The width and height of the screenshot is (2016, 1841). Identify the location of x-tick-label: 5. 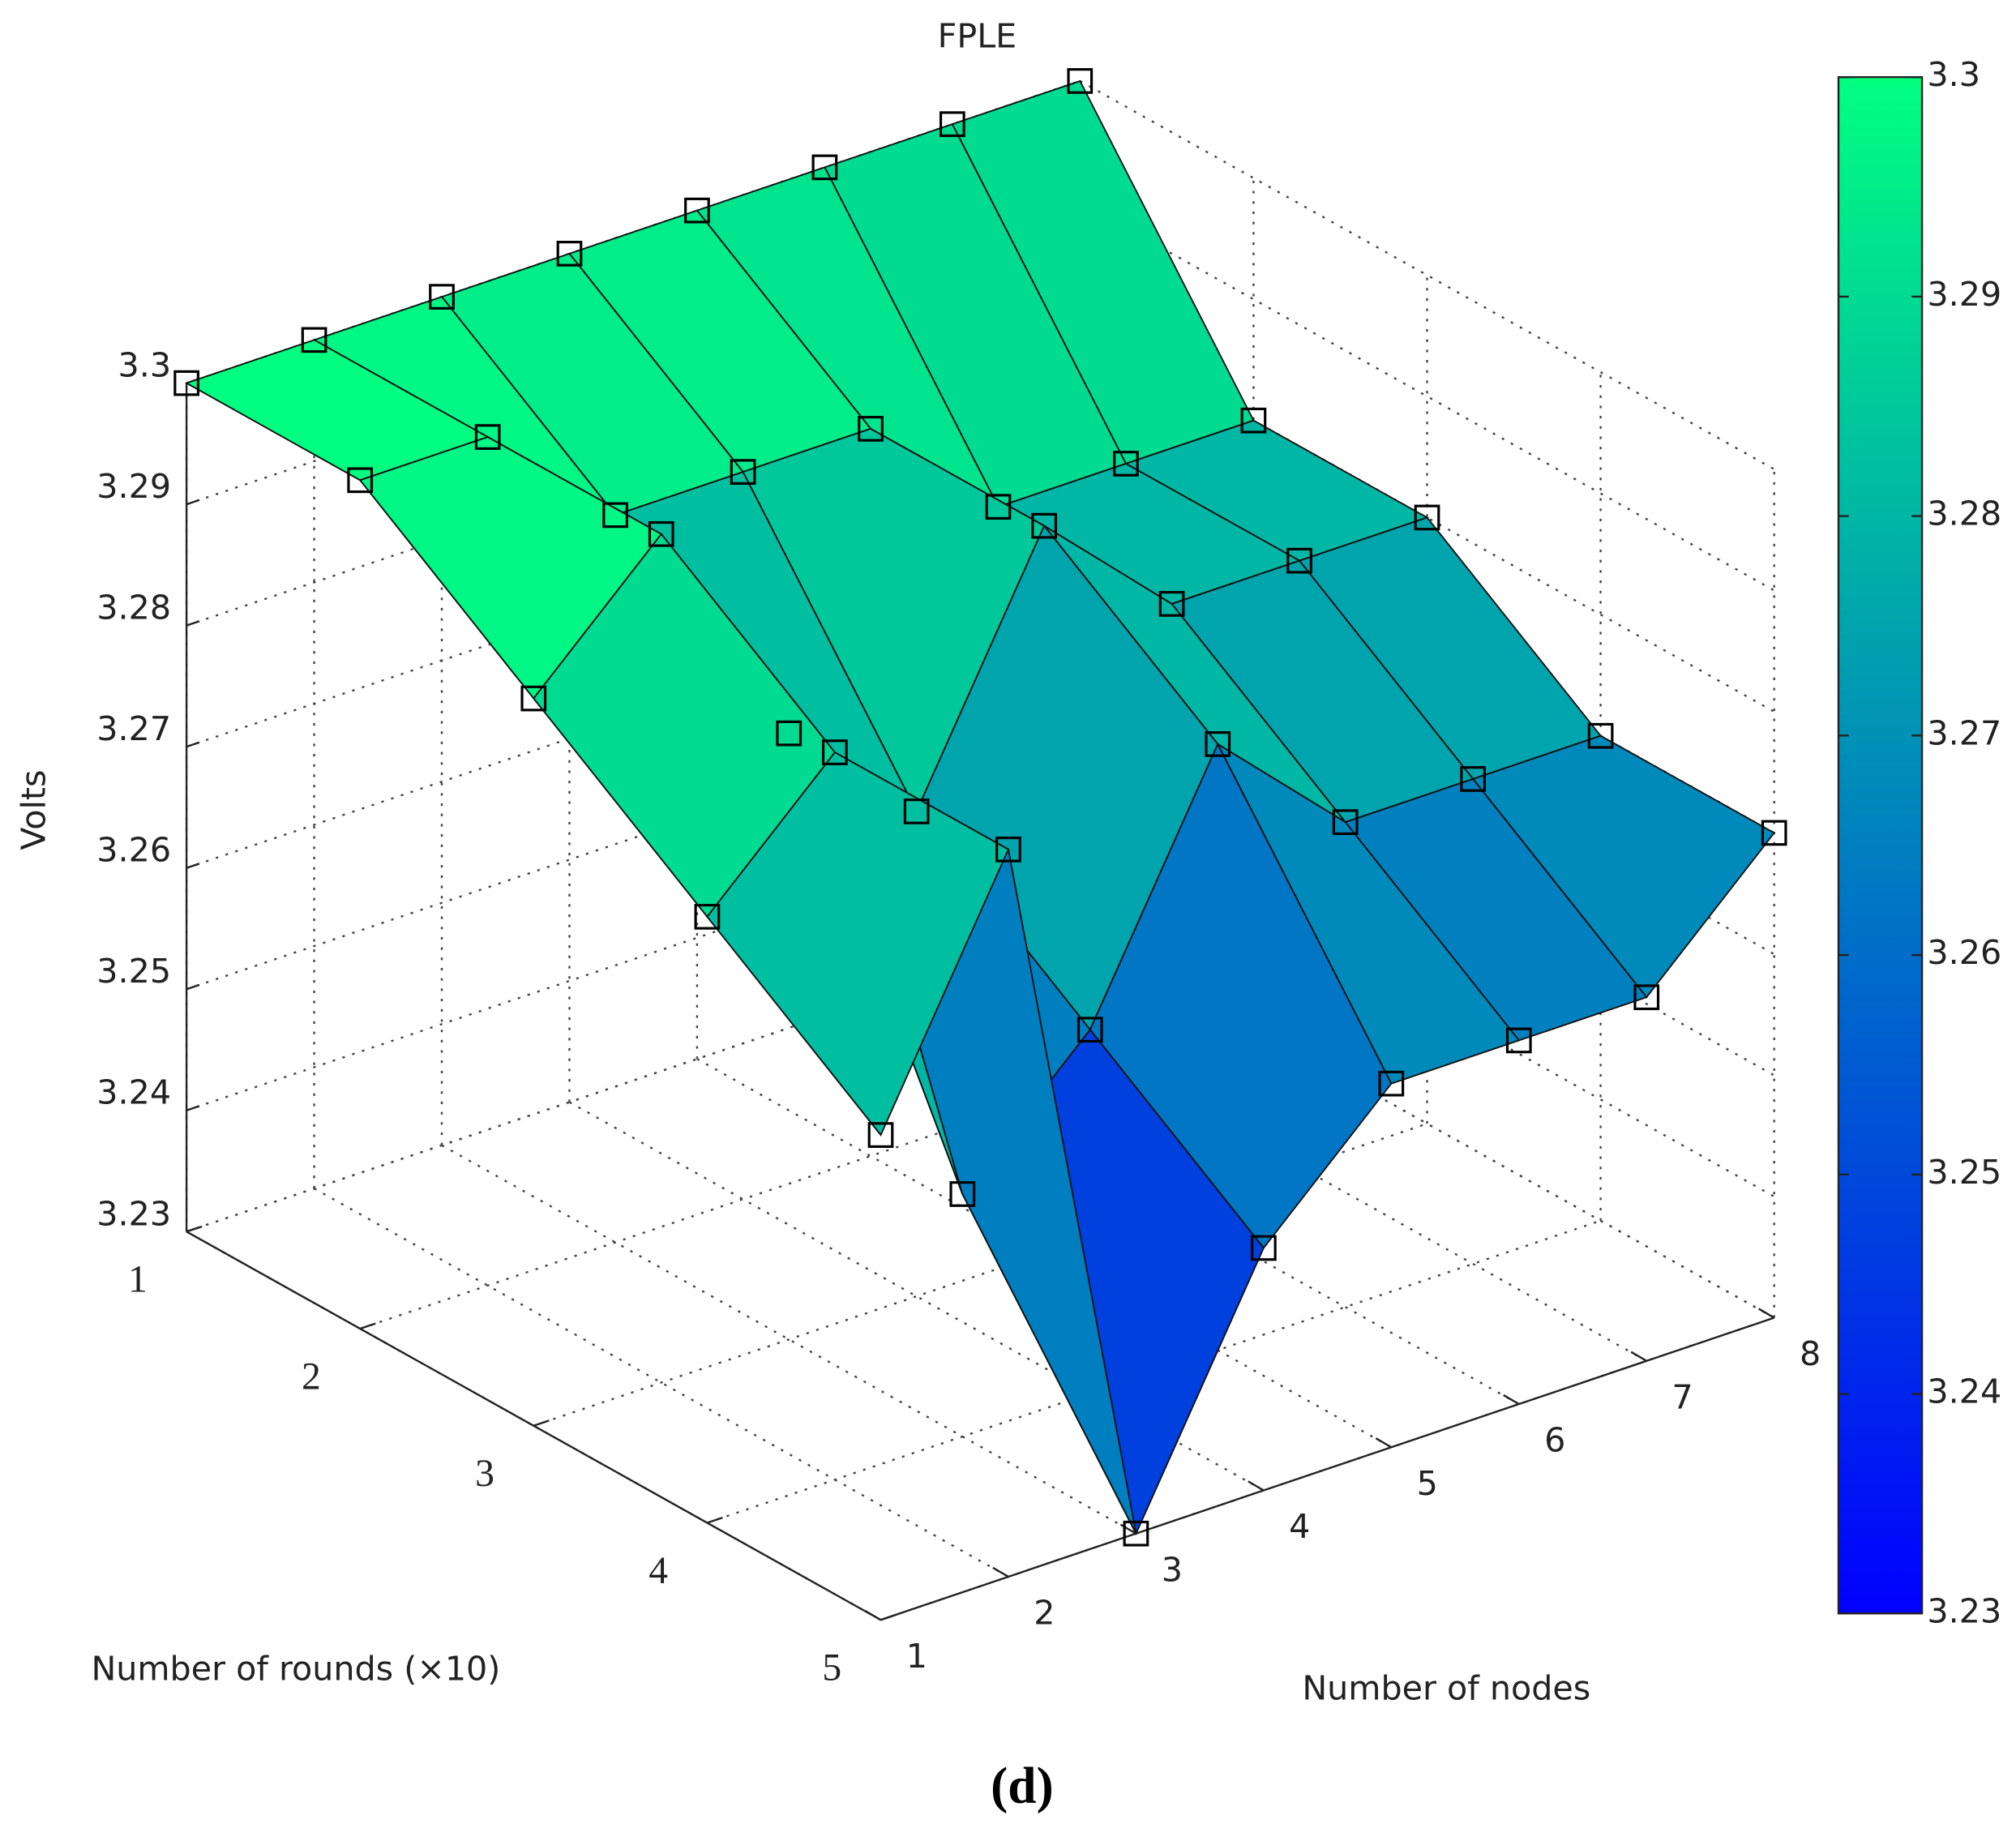
(831, 1668).